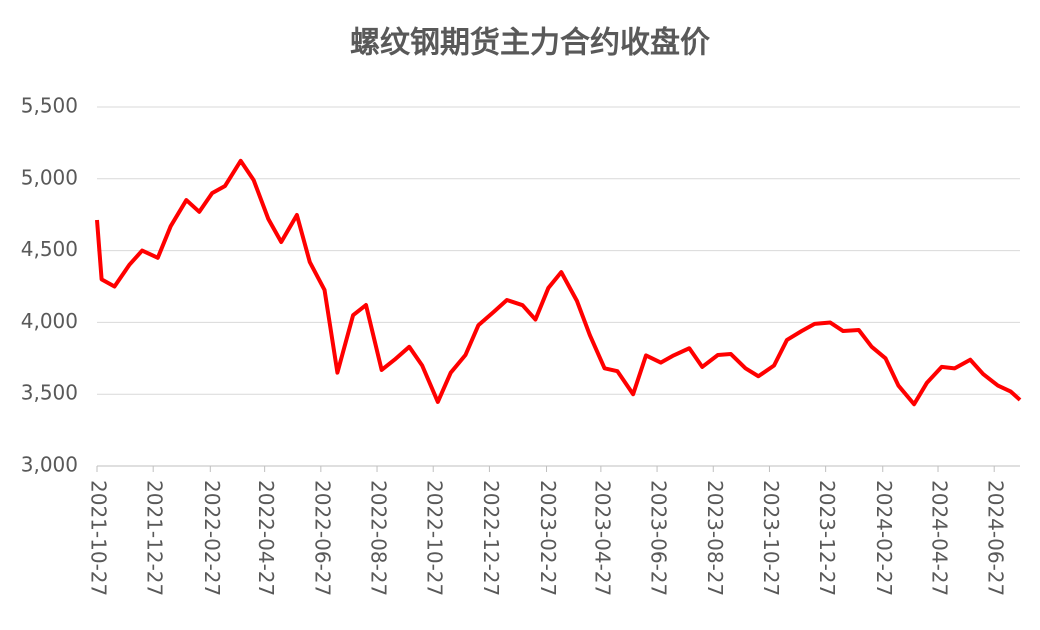 The height and width of the screenshot is (630, 1040). Describe the element at coordinates (530, 43) in the screenshot. I see `chart-title: 螺纹钢期货主力合约收盘价` at that location.